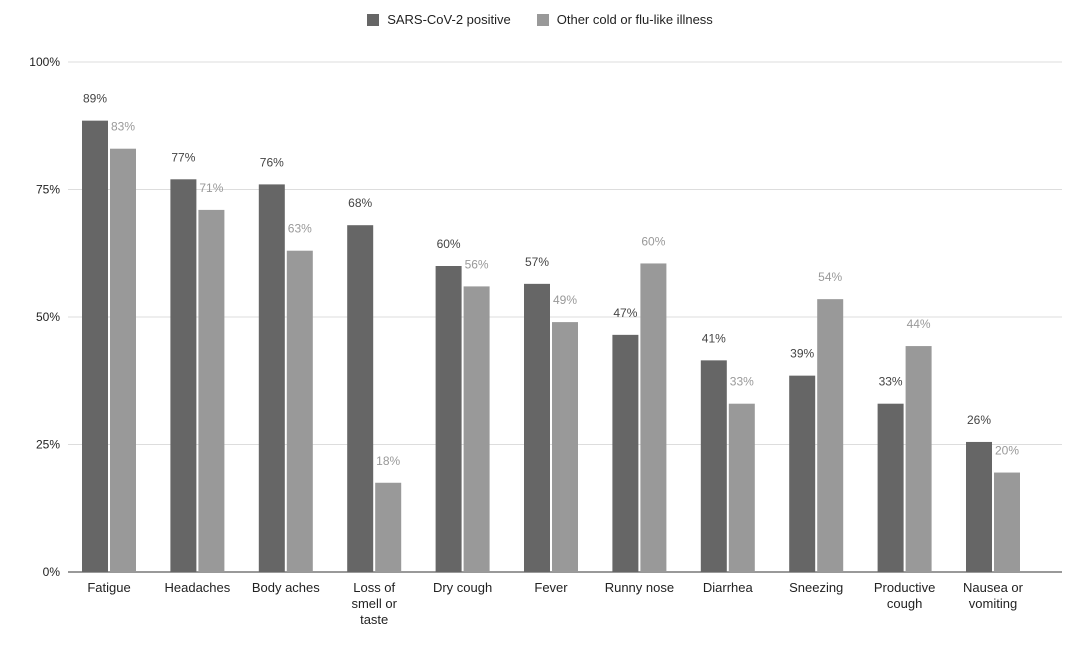  What do you see at coordinates (374, 603) in the screenshot?
I see `x-tick-label: Loss of smell or taste` at bounding box center [374, 603].